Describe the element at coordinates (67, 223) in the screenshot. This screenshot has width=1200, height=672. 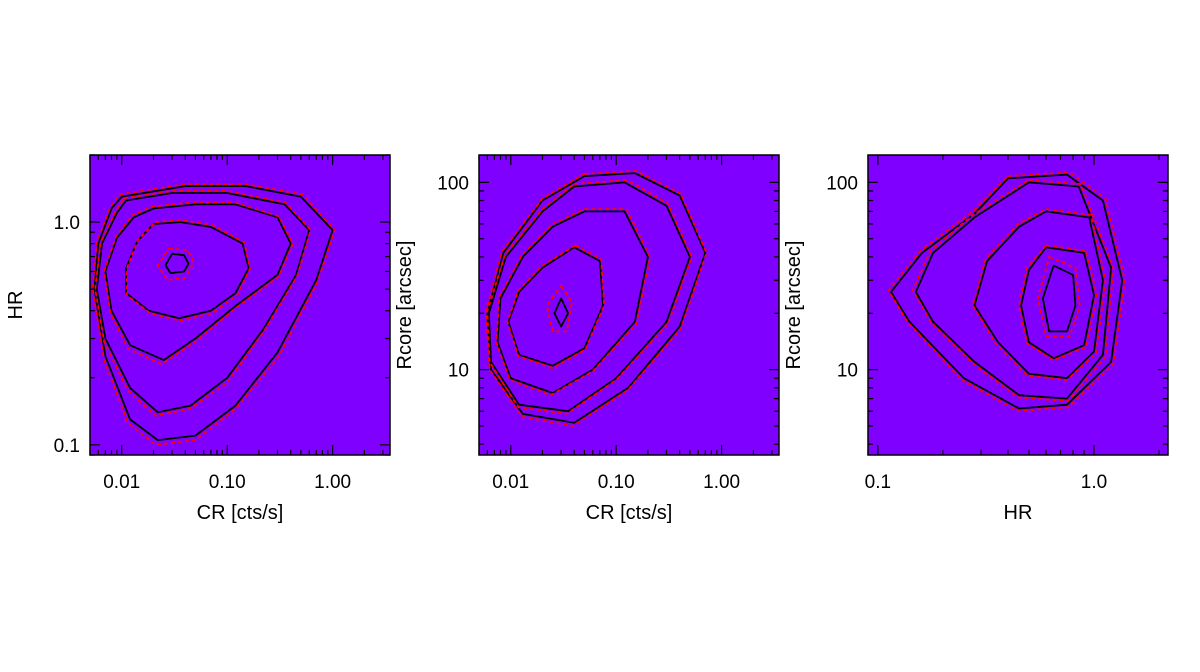
I see `y-tick-label: 1.0` at that location.